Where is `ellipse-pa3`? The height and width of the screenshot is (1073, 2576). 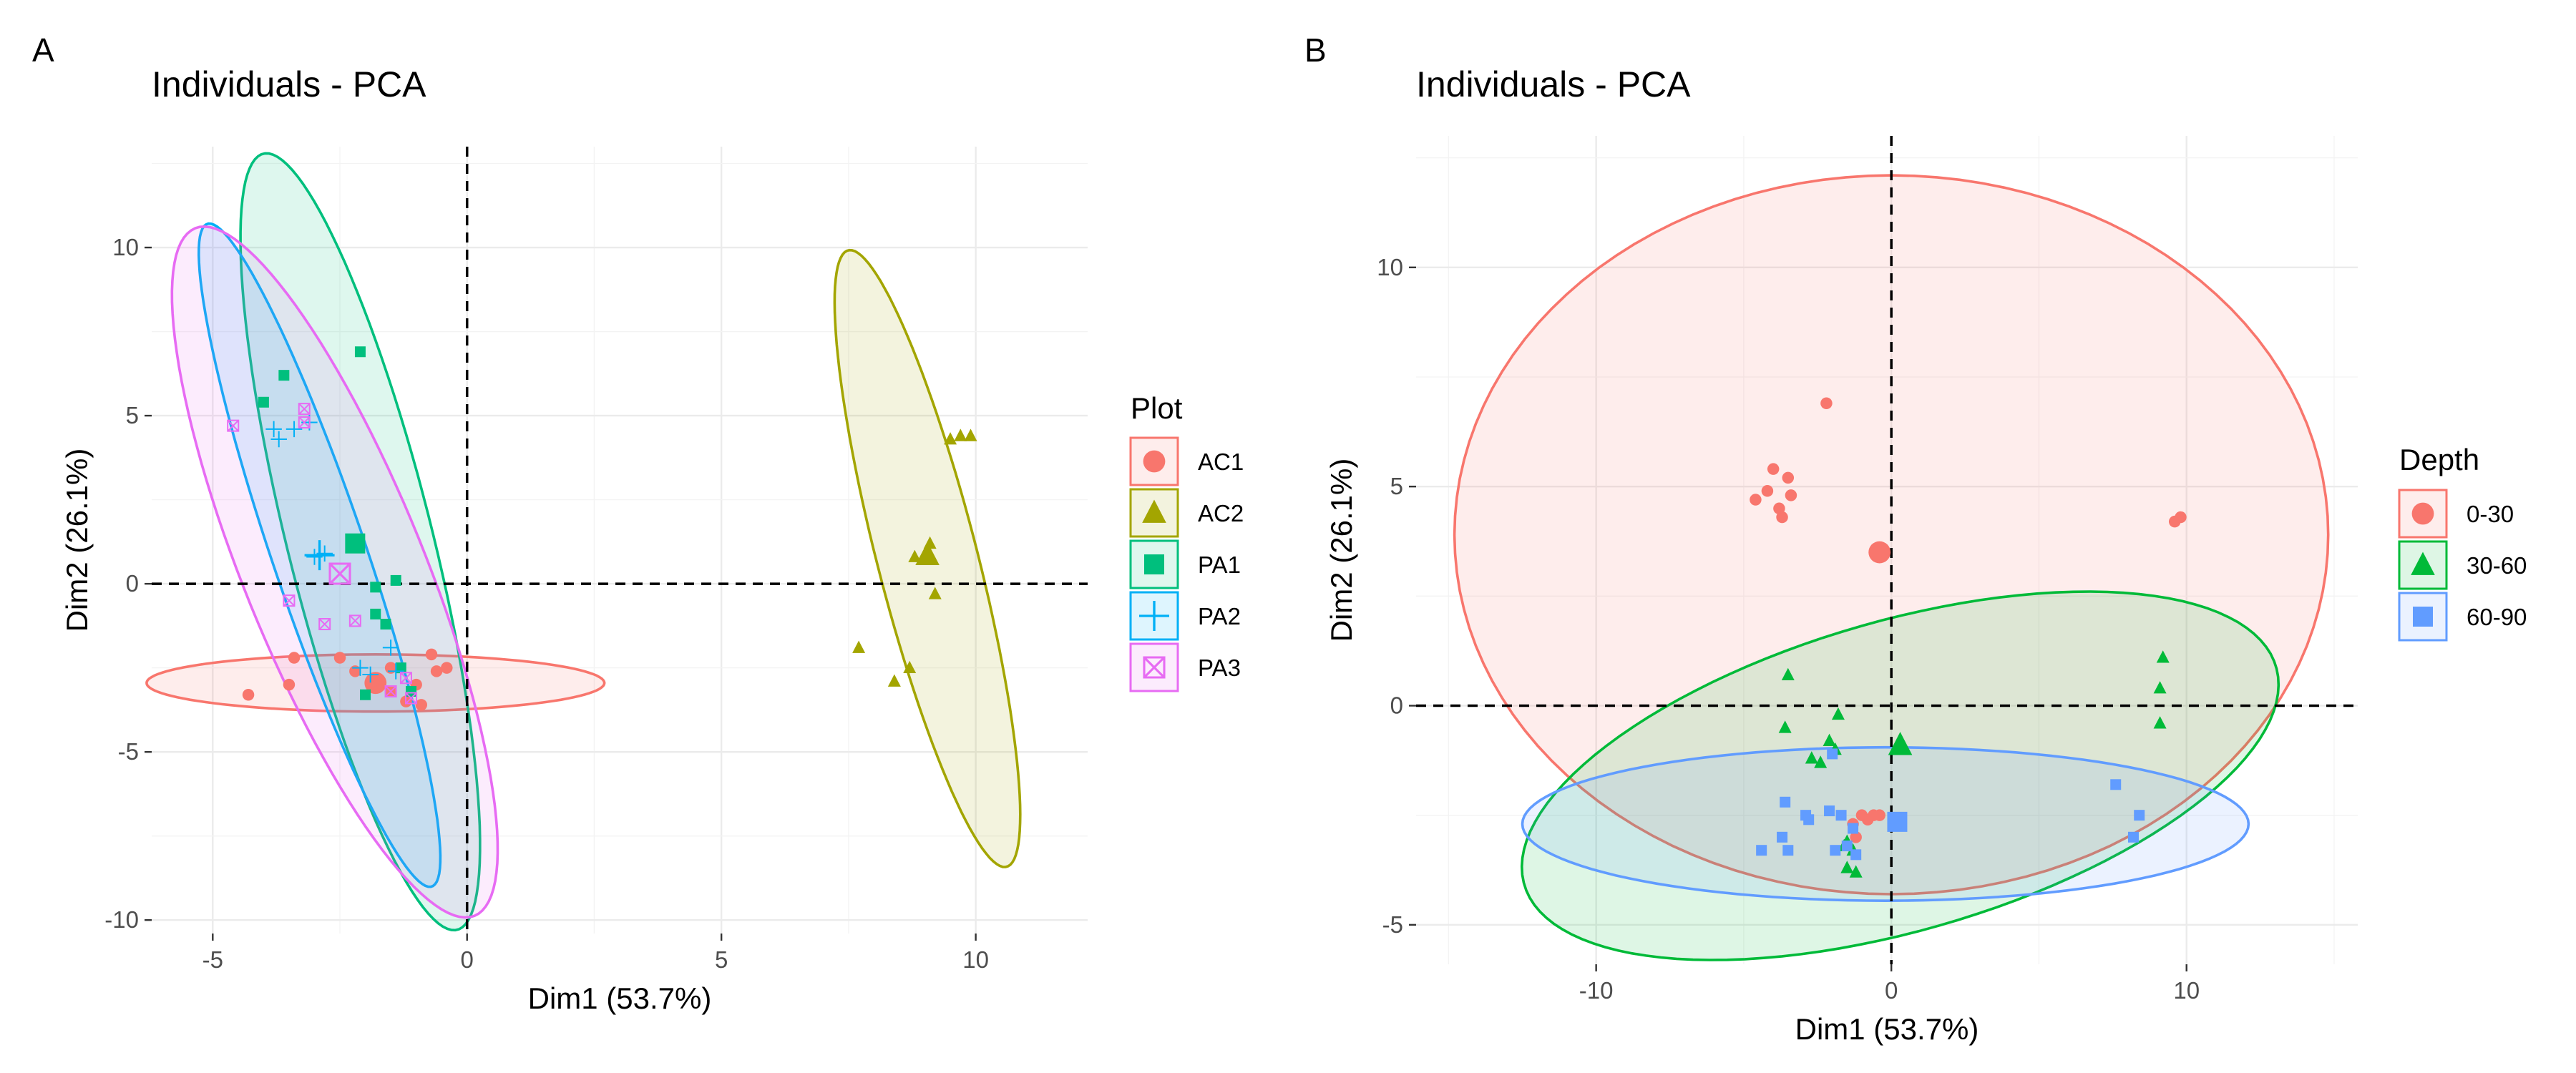 ellipse-pa3 is located at coordinates (334, 572).